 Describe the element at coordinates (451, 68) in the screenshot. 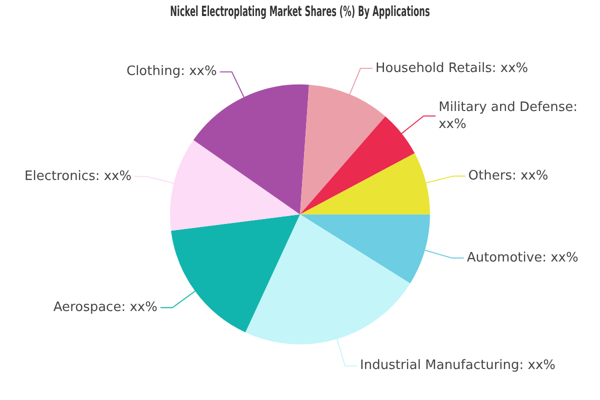

I see `slice-label: Household Retails: xx%` at that location.